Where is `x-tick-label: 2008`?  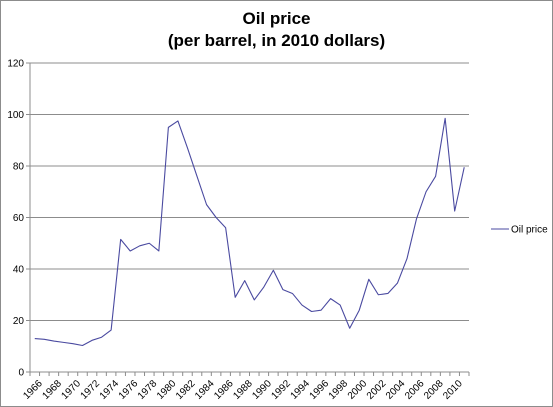 x-tick-label: 2008 is located at coordinates (434, 390).